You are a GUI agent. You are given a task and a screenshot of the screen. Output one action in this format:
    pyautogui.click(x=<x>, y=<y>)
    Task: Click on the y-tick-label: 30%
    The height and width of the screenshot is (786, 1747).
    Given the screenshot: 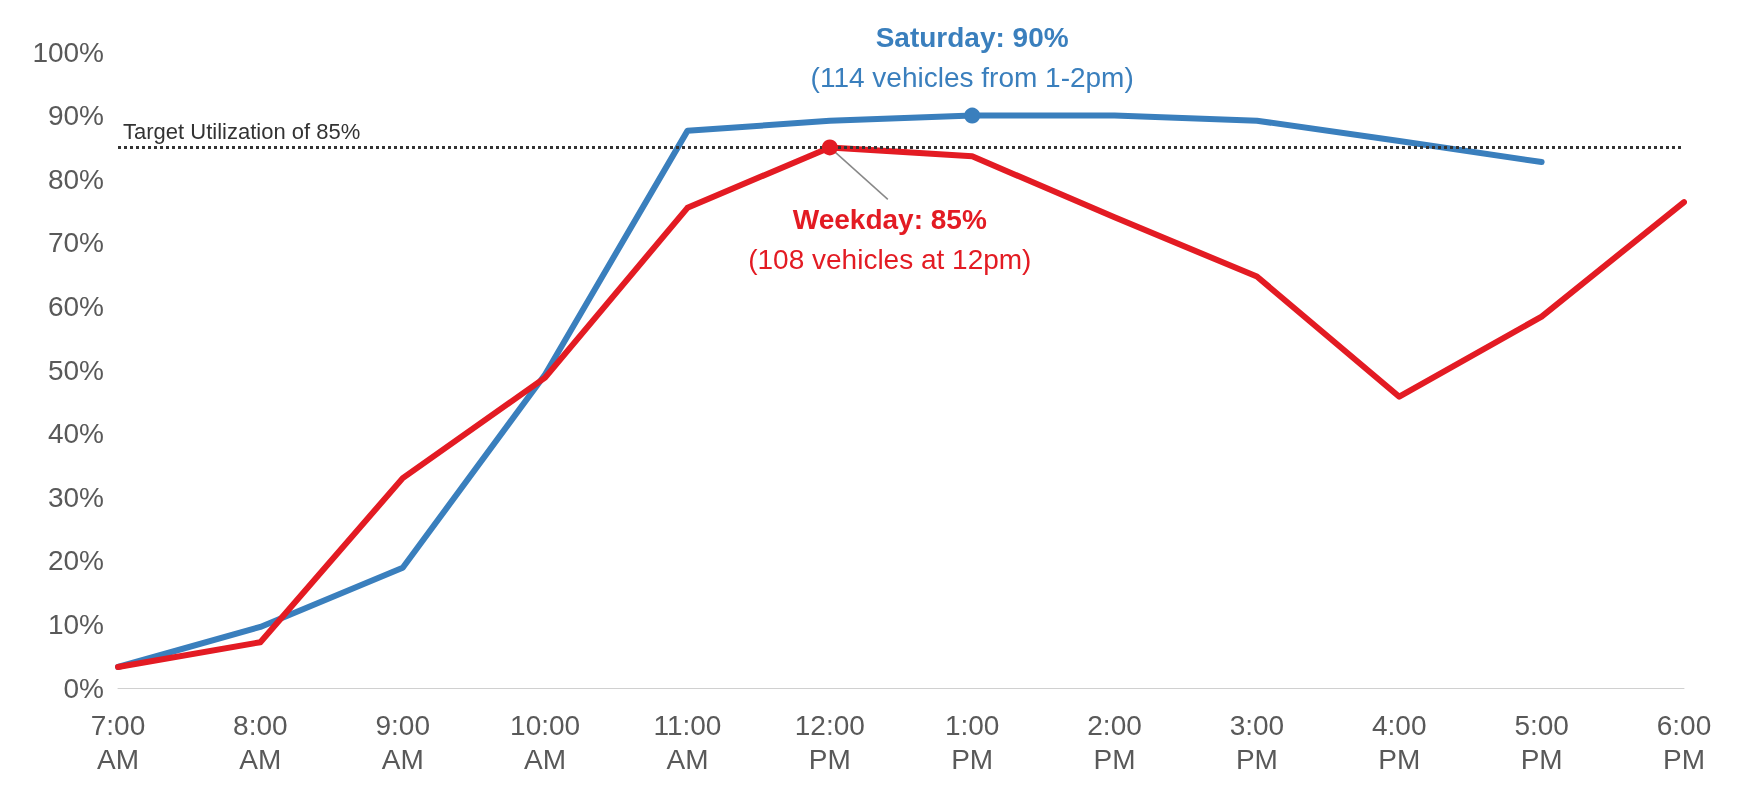 What is the action you would take?
    pyautogui.click(x=75, y=497)
    